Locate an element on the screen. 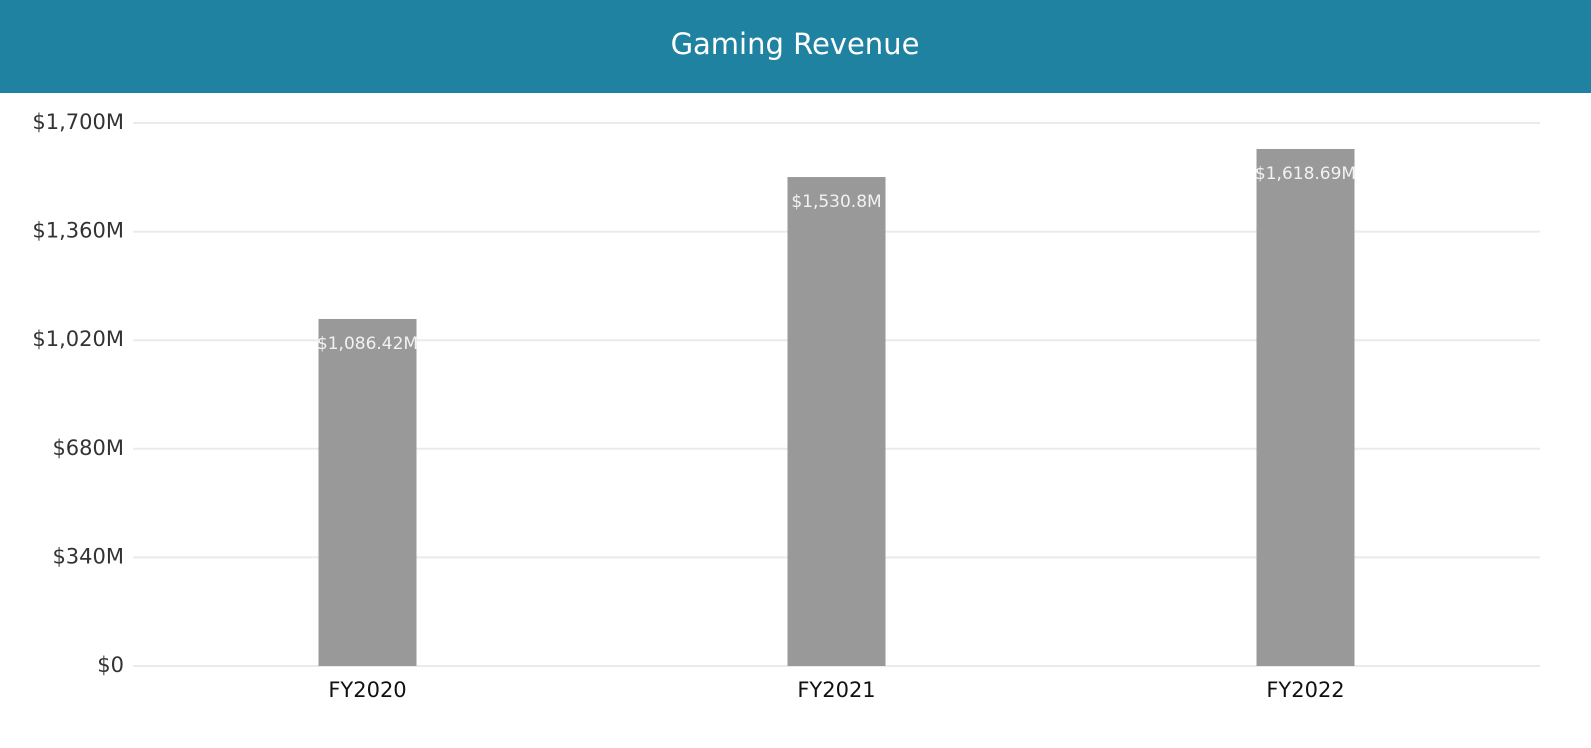  y-tick-label: $0 is located at coordinates (110, 665).